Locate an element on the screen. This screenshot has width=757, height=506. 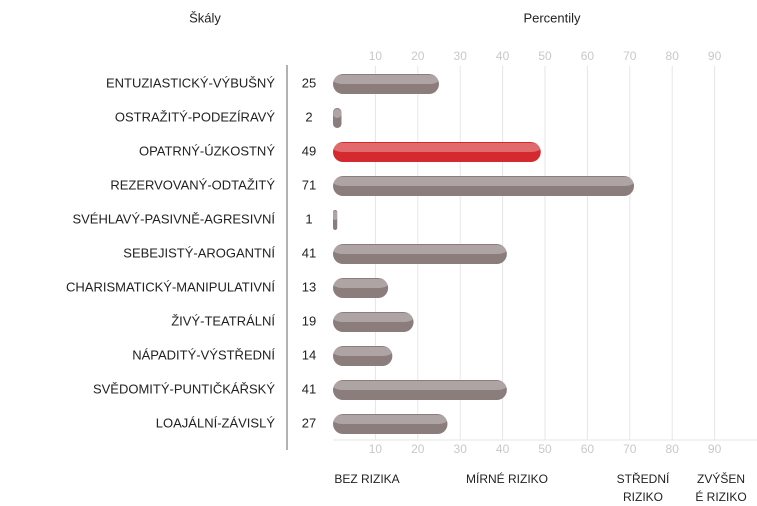
category-label: ENTUZIASTICKÝ-VÝBUŠNÝ is located at coordinates (190, 82).